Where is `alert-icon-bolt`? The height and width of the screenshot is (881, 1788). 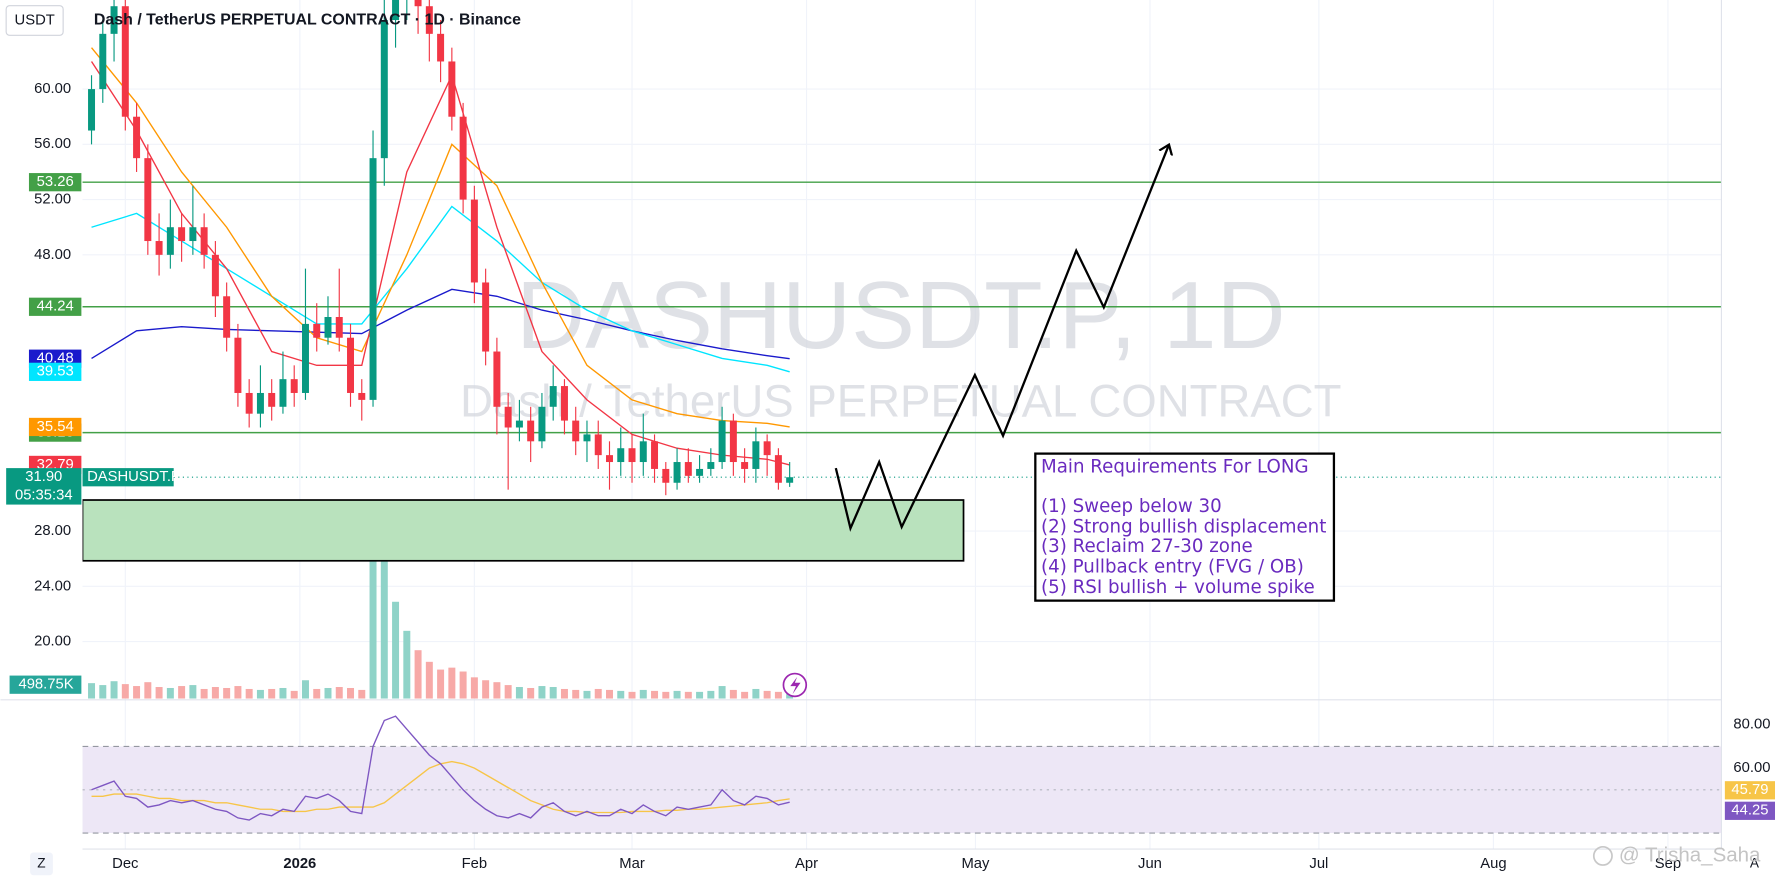
alert-icon-bolt is located at coordinates (795, 685).